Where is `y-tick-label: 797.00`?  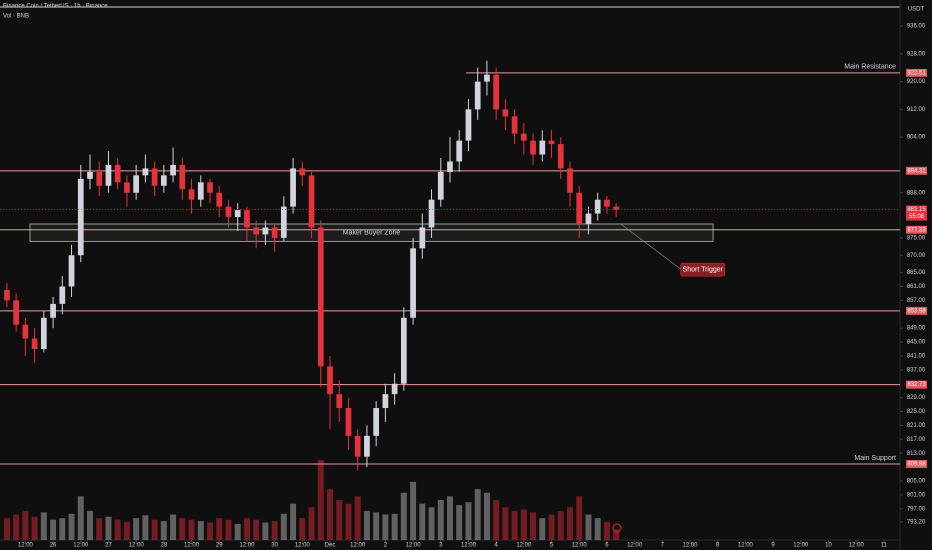 y-tick-label: 797.00 is located at coordinates (916, 509).